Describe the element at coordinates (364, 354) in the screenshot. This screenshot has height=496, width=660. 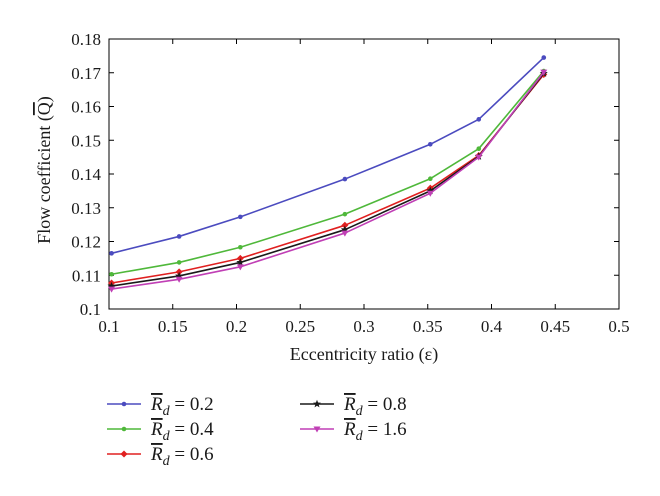
I see `x-axis-label: Eccentricity ratio (ε)` at that location.